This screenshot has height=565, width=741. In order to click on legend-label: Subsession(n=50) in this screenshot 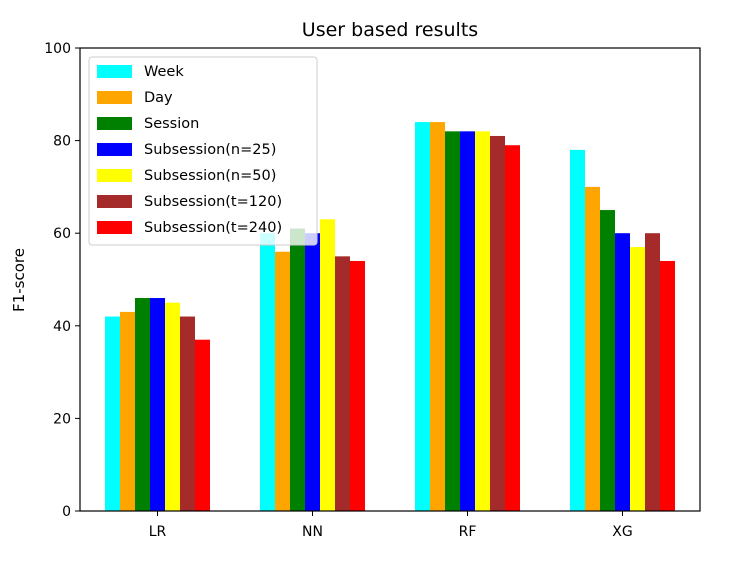, I will do `click(210, 176)`.